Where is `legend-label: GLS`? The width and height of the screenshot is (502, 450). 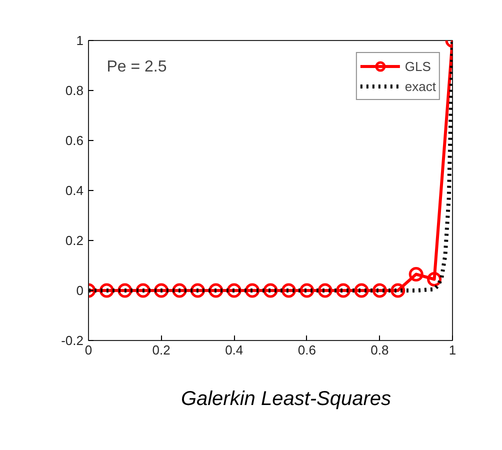
legend-label: GLS is located at coordinates (417, 66).